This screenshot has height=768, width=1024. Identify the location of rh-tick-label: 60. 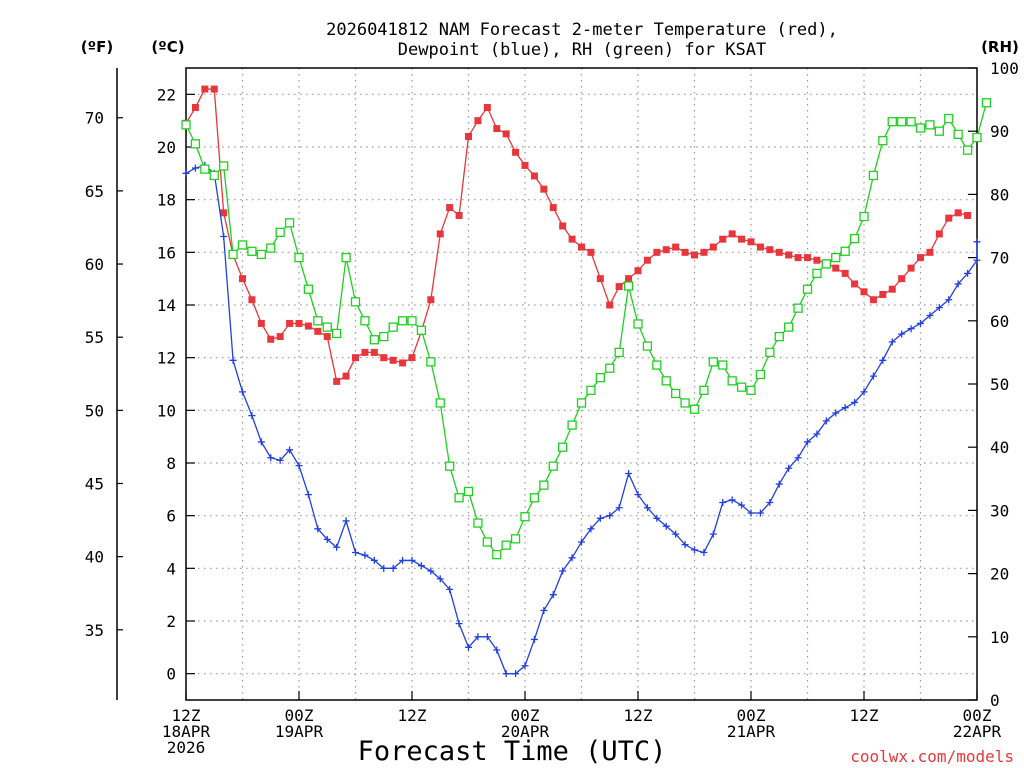
(999, 321).